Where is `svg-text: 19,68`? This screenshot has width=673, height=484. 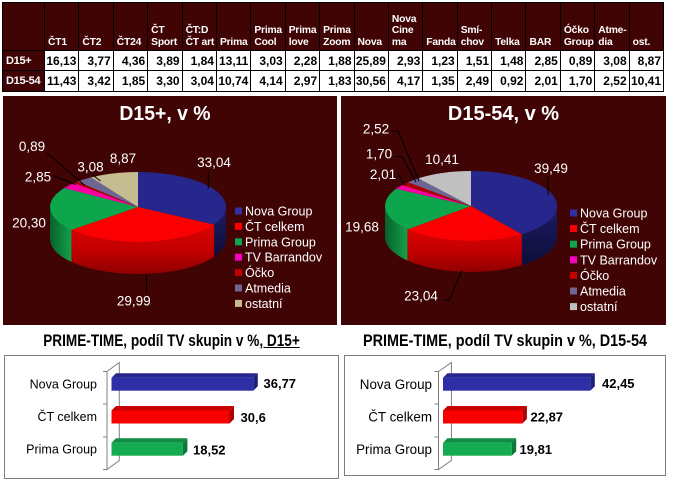
svg-text: 19,68 is located at coordinates (362, 227).